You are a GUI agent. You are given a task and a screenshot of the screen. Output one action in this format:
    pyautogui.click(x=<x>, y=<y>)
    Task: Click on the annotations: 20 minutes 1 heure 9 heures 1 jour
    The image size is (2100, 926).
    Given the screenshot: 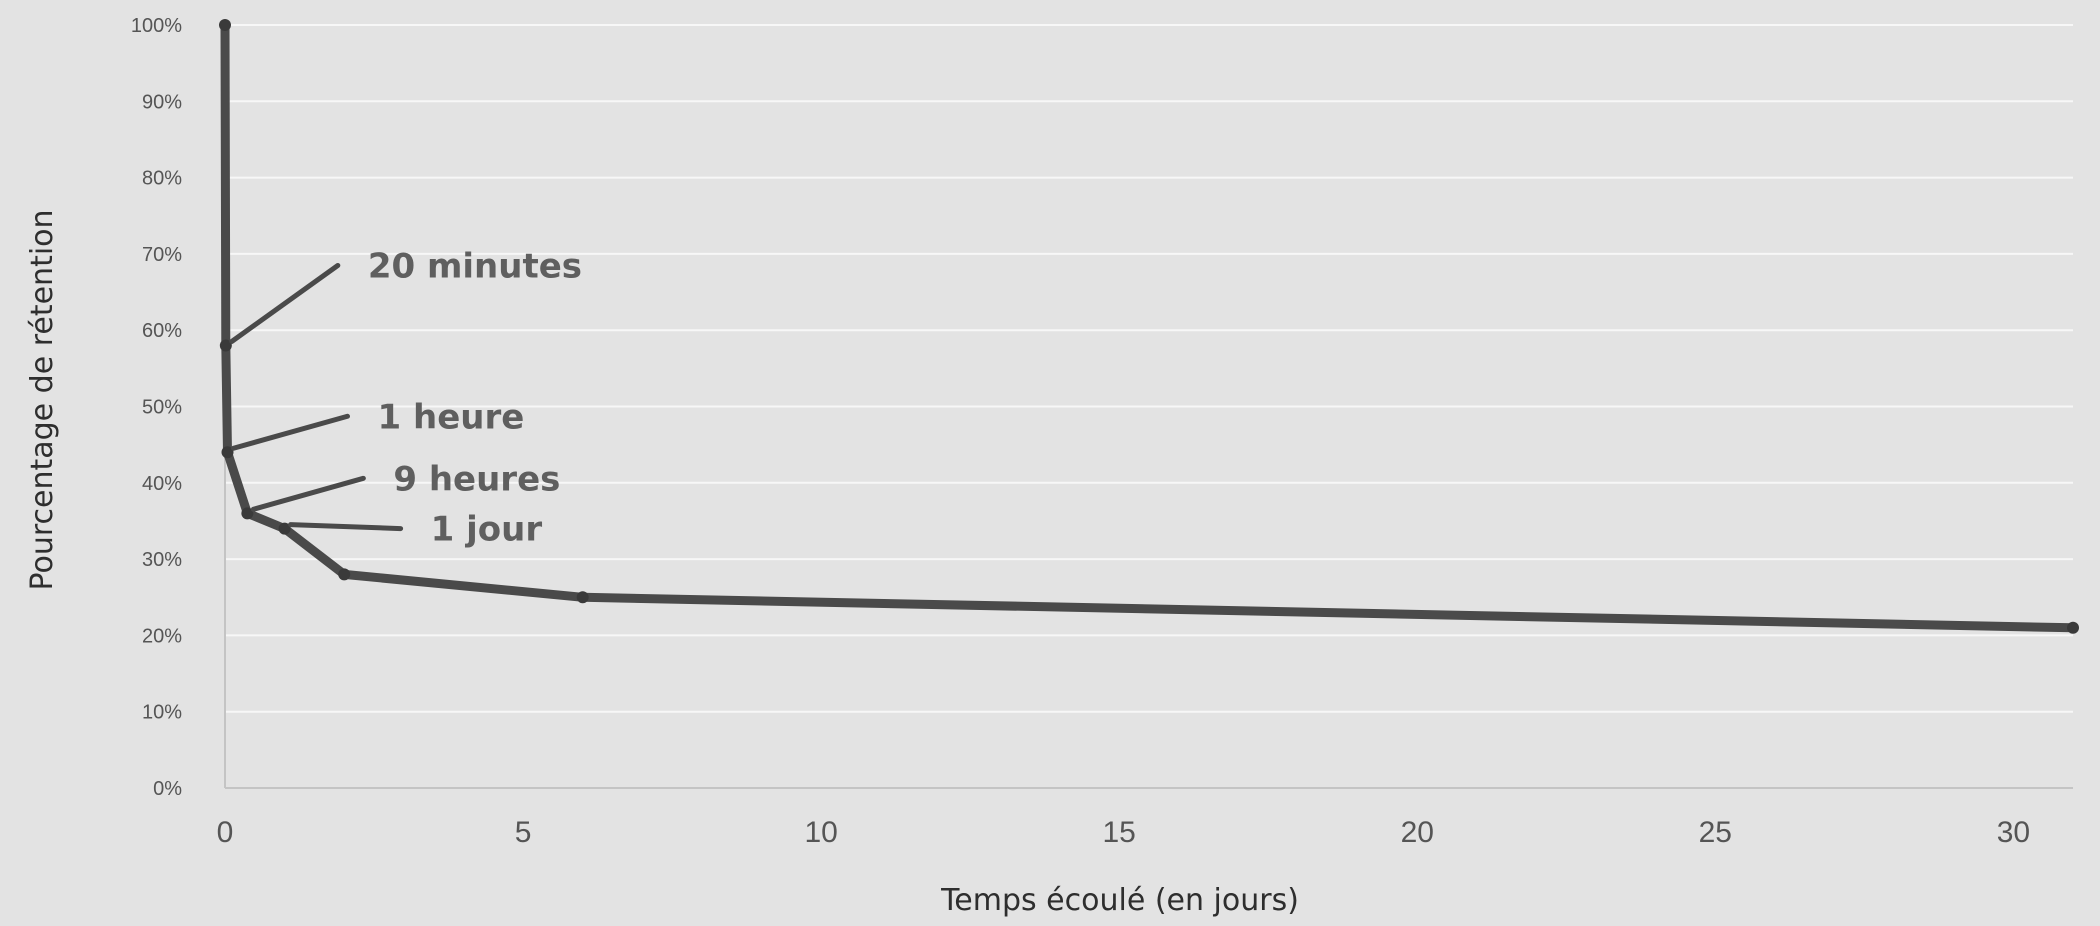 What is the action you would take?
    pyautogui.click(x=405, y=398)
    